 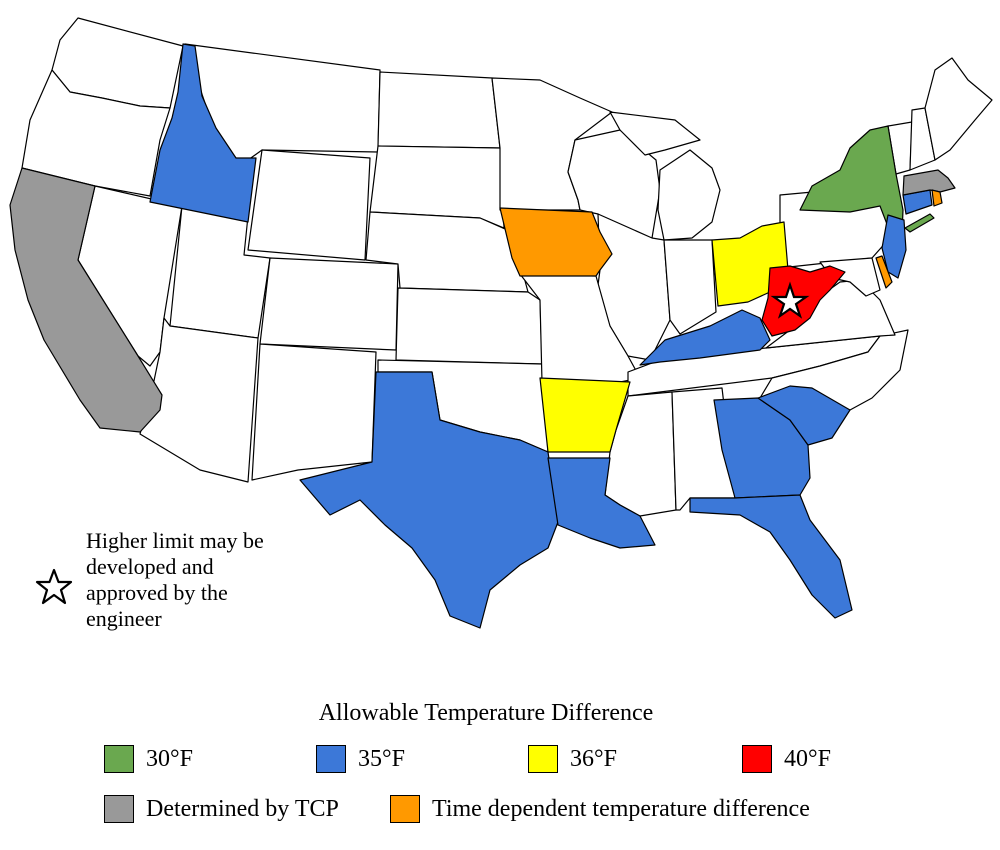 I want to click on state-iowa, so click(x=556, y=242).